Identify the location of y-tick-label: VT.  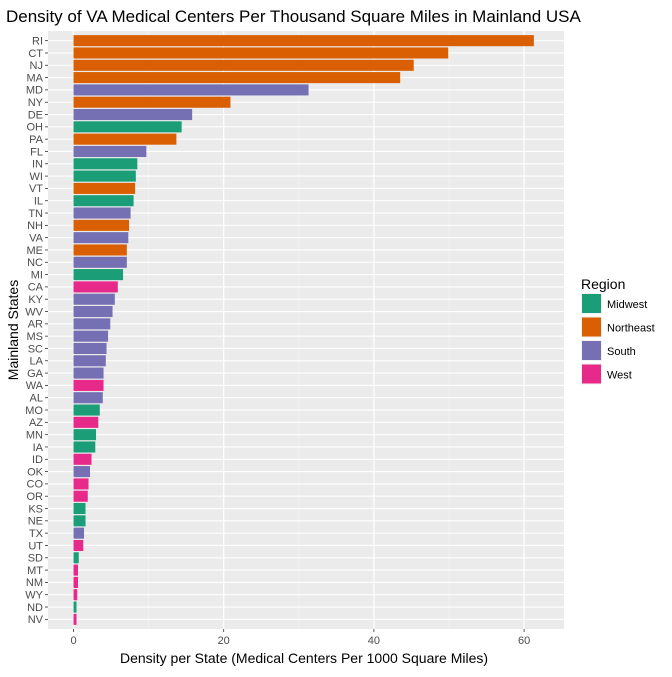
(36, 189).